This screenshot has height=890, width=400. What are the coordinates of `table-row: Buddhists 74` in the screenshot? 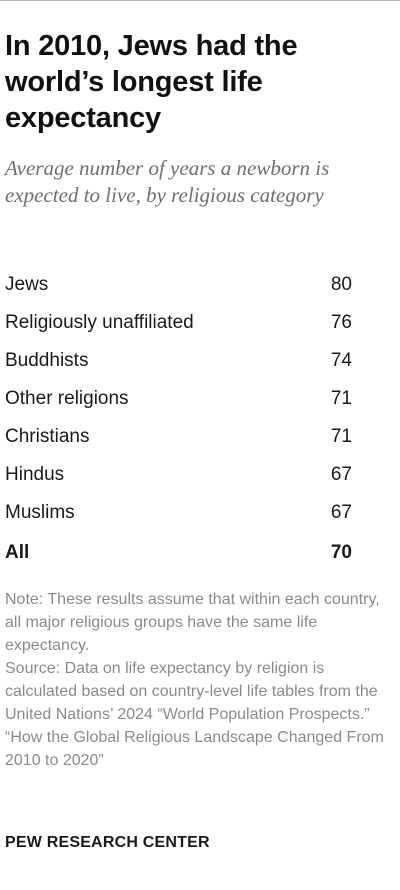 It's located at (180, 361).